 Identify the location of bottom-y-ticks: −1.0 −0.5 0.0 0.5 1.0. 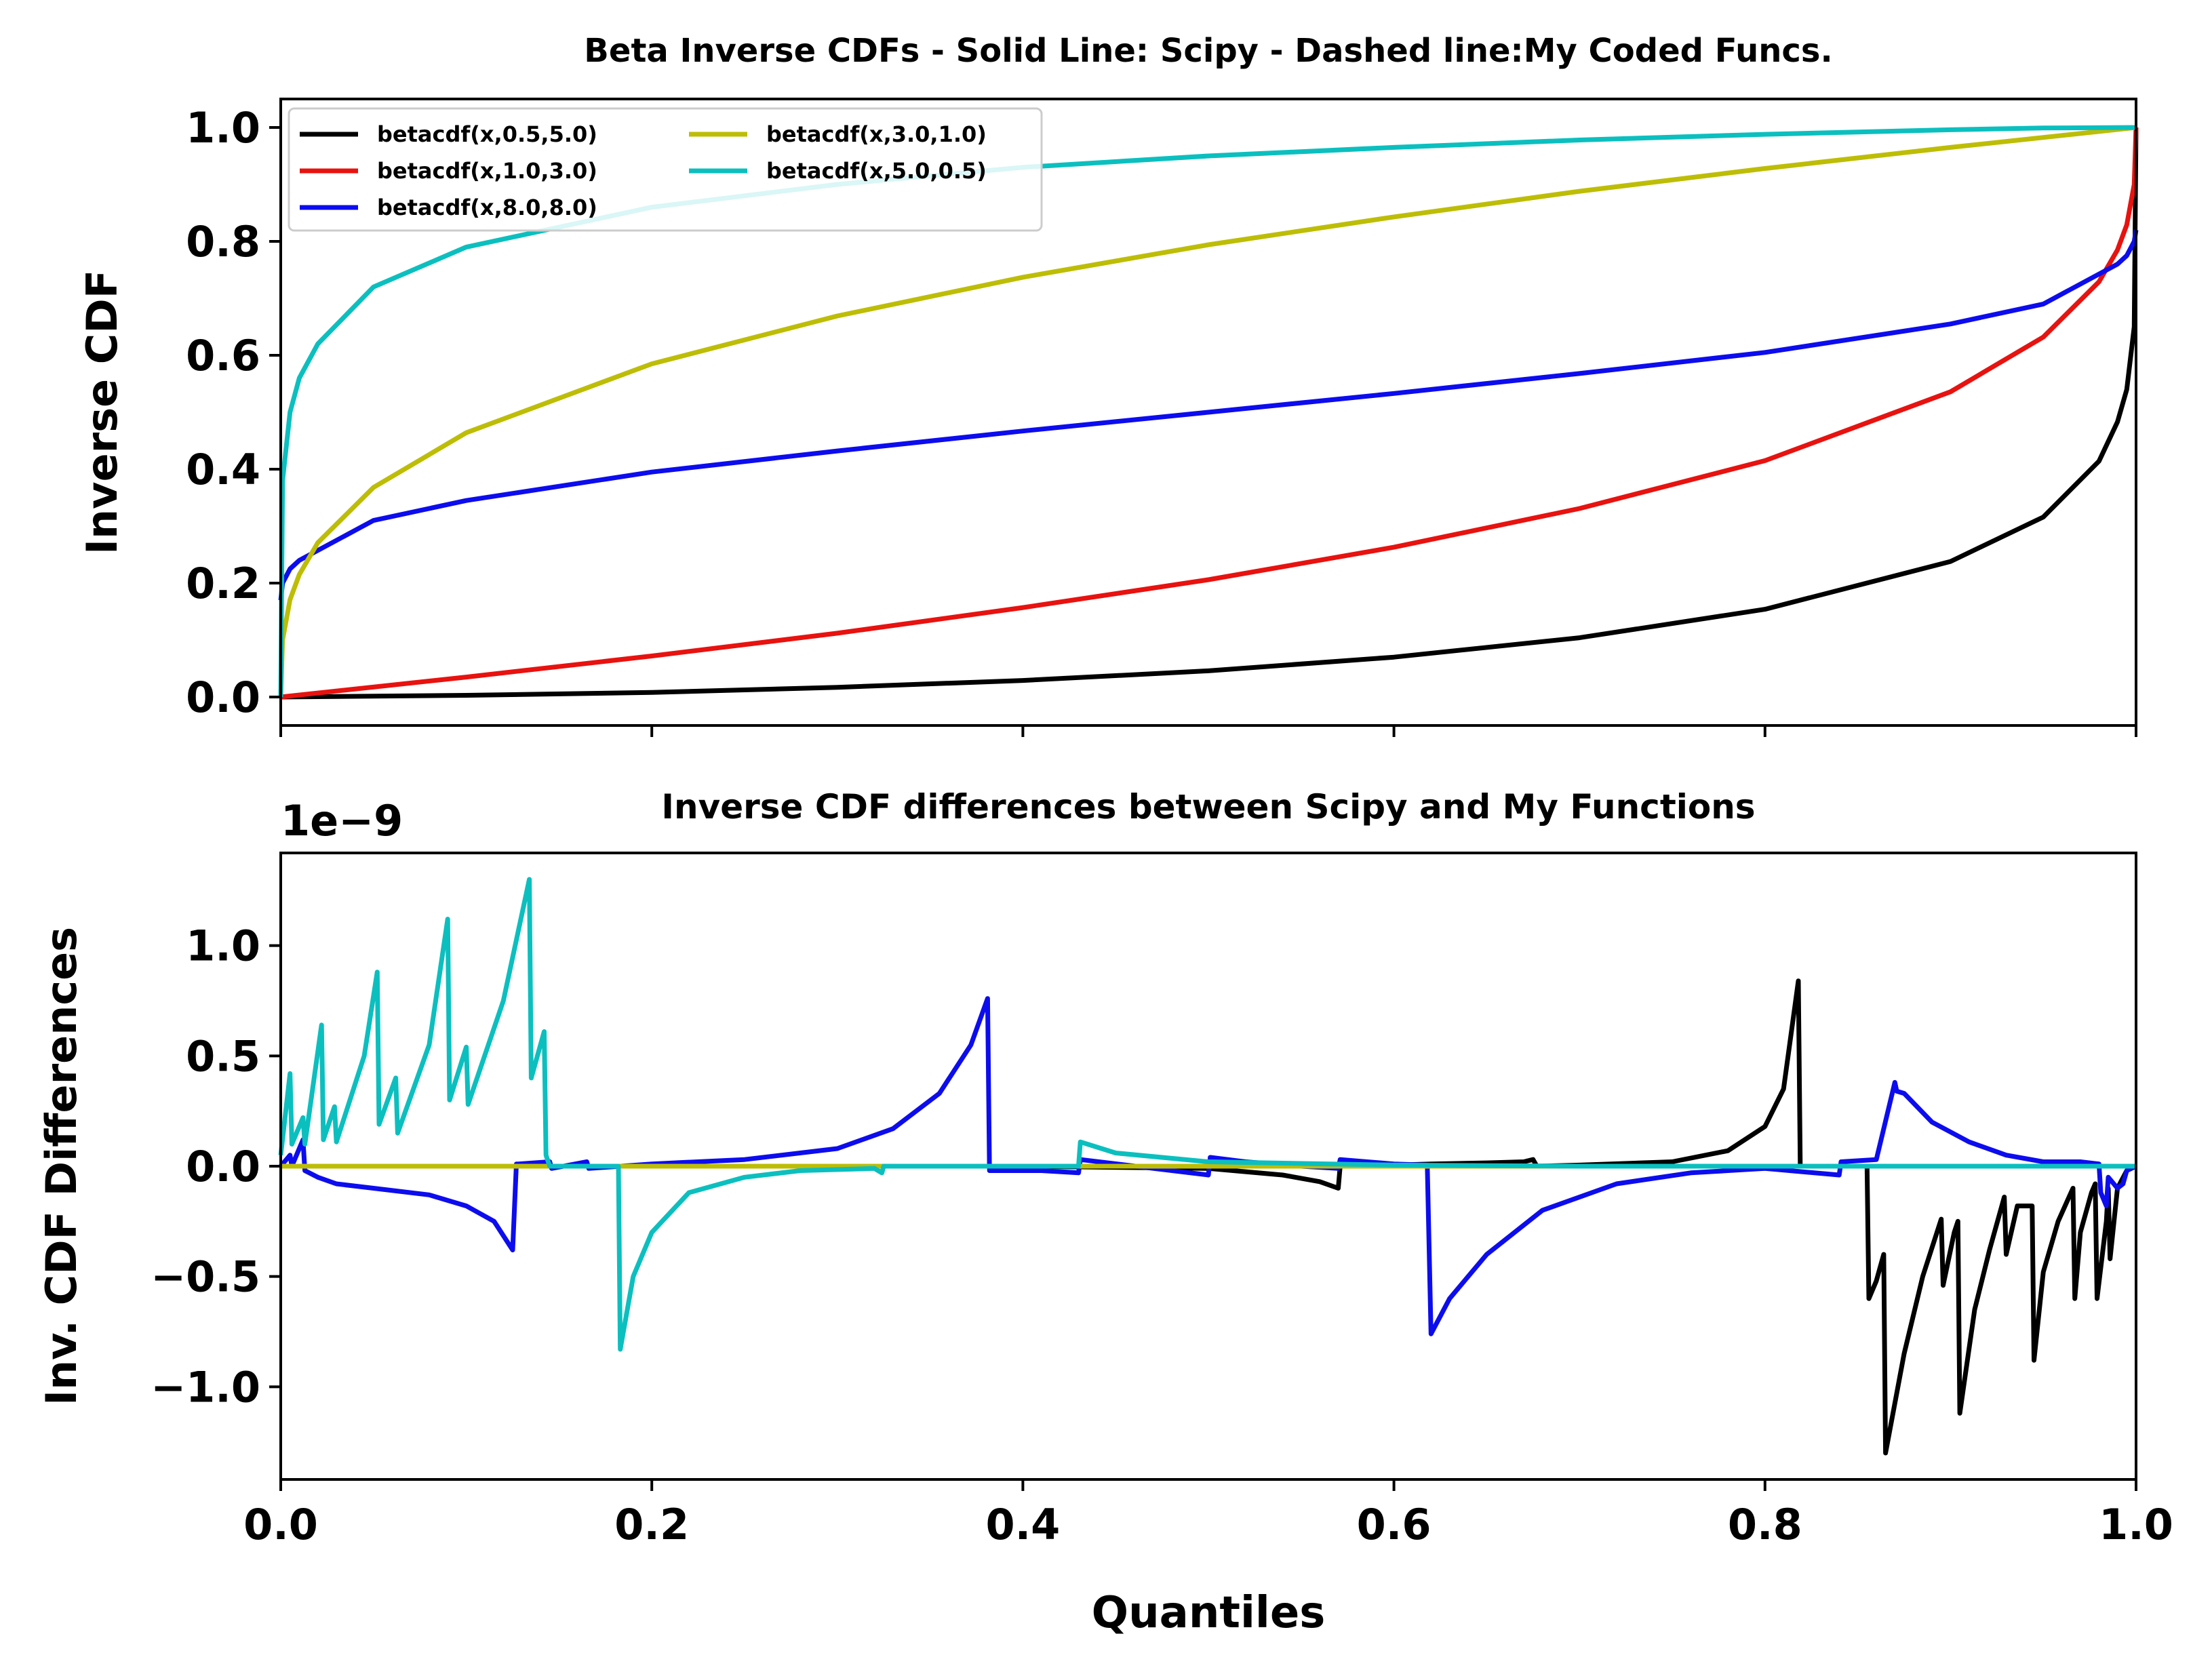
(216, 1166).